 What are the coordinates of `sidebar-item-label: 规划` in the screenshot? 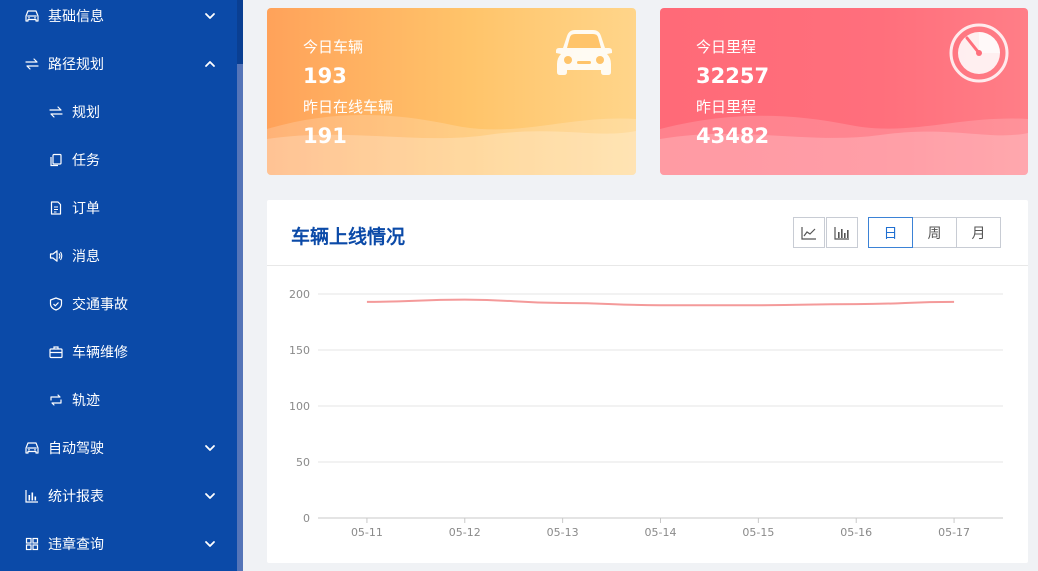 It's located at (86, 113).